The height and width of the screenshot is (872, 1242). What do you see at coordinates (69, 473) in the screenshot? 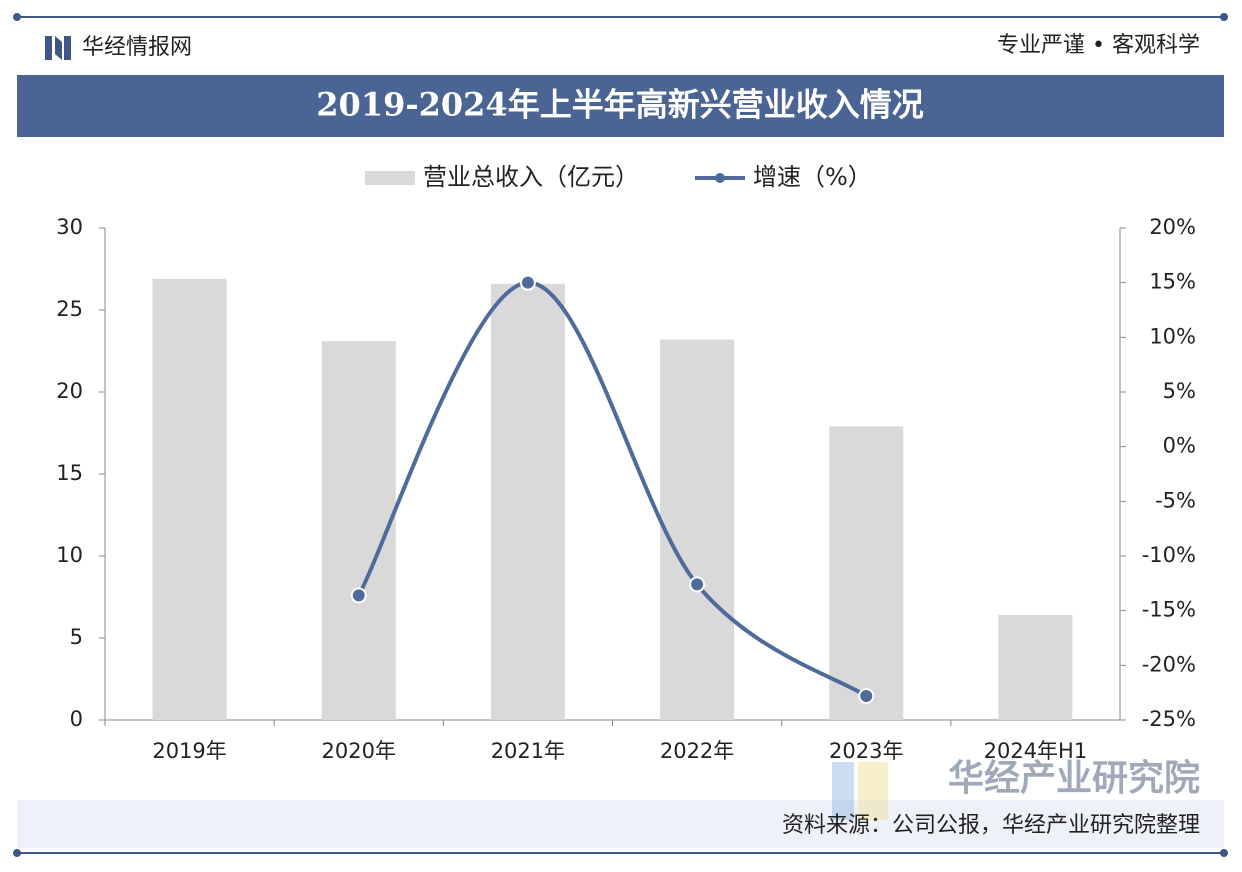
I see `y-tick-label: 15` at bounding box center [69, 473].